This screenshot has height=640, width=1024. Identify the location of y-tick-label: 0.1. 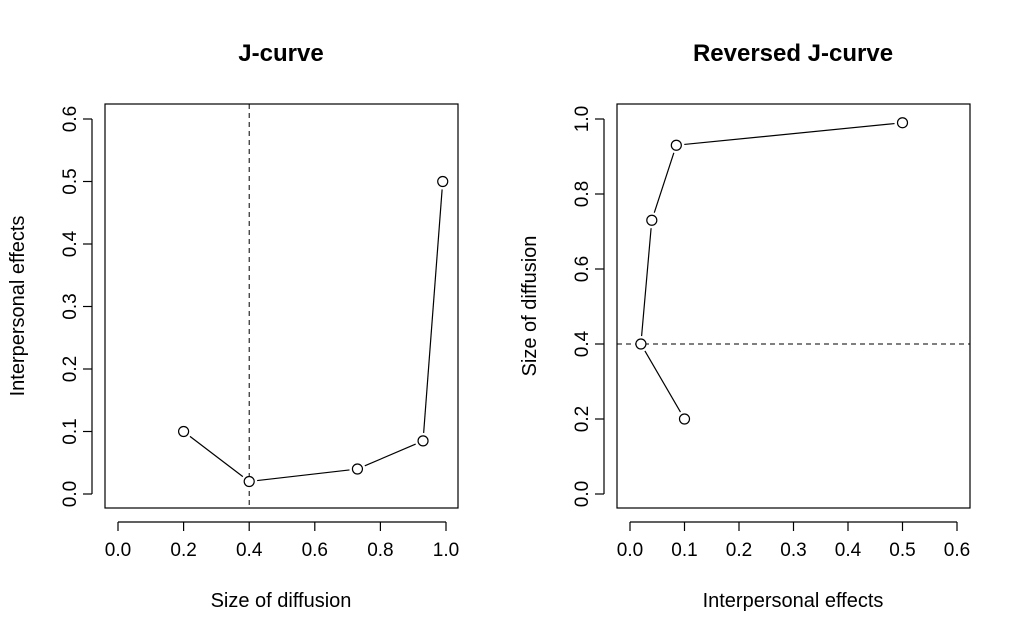
(70, 431).